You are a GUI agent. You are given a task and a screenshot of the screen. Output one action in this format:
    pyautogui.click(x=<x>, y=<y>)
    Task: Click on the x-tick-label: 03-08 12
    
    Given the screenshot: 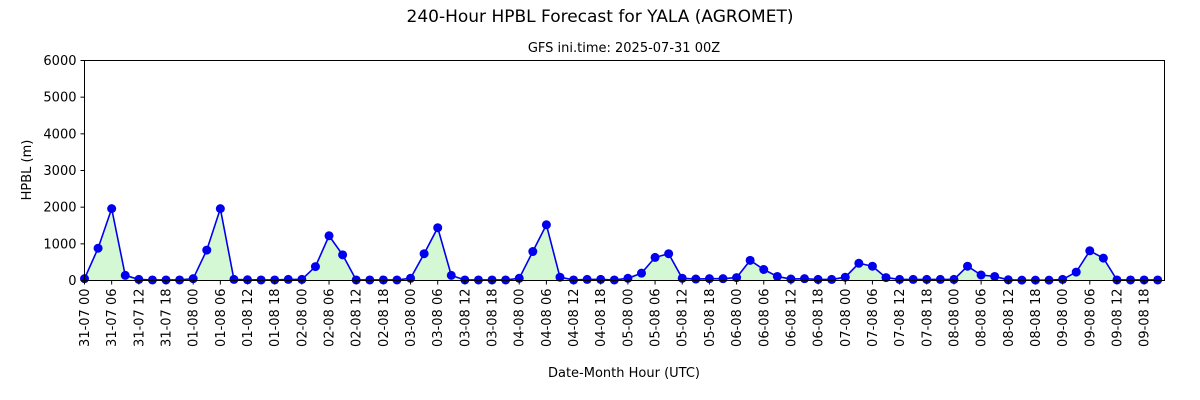 What is the action you would take?
    pyautogui.click(x=465, y=318)
    